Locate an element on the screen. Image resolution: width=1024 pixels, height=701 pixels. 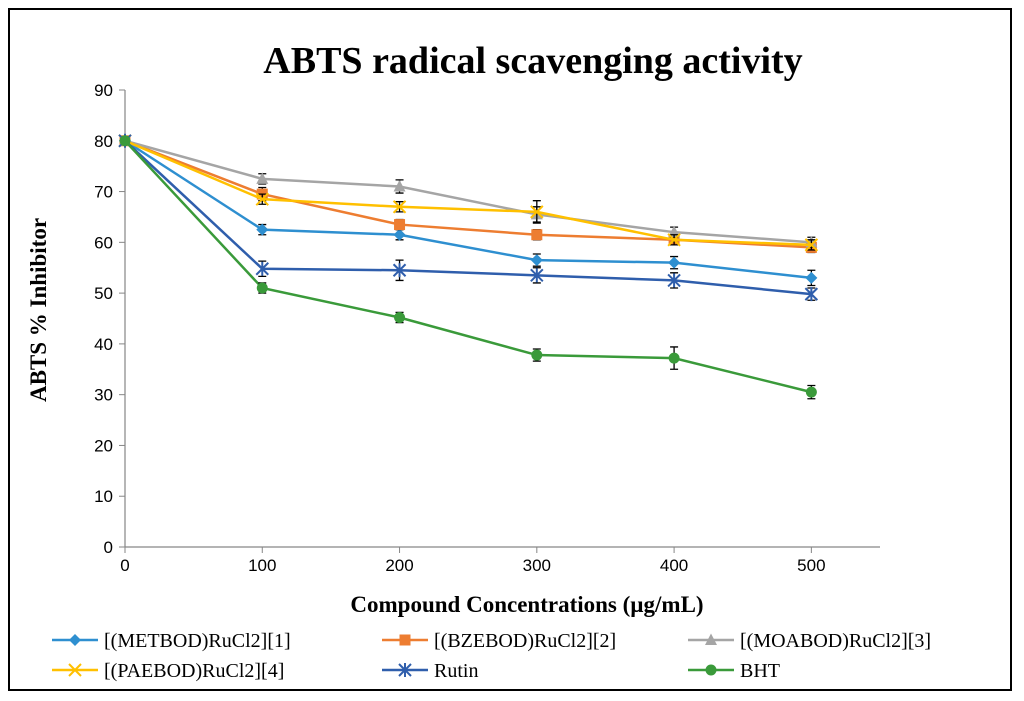
chart-title: ABTS radical scavenging activity is located at coordinates (532, 61).